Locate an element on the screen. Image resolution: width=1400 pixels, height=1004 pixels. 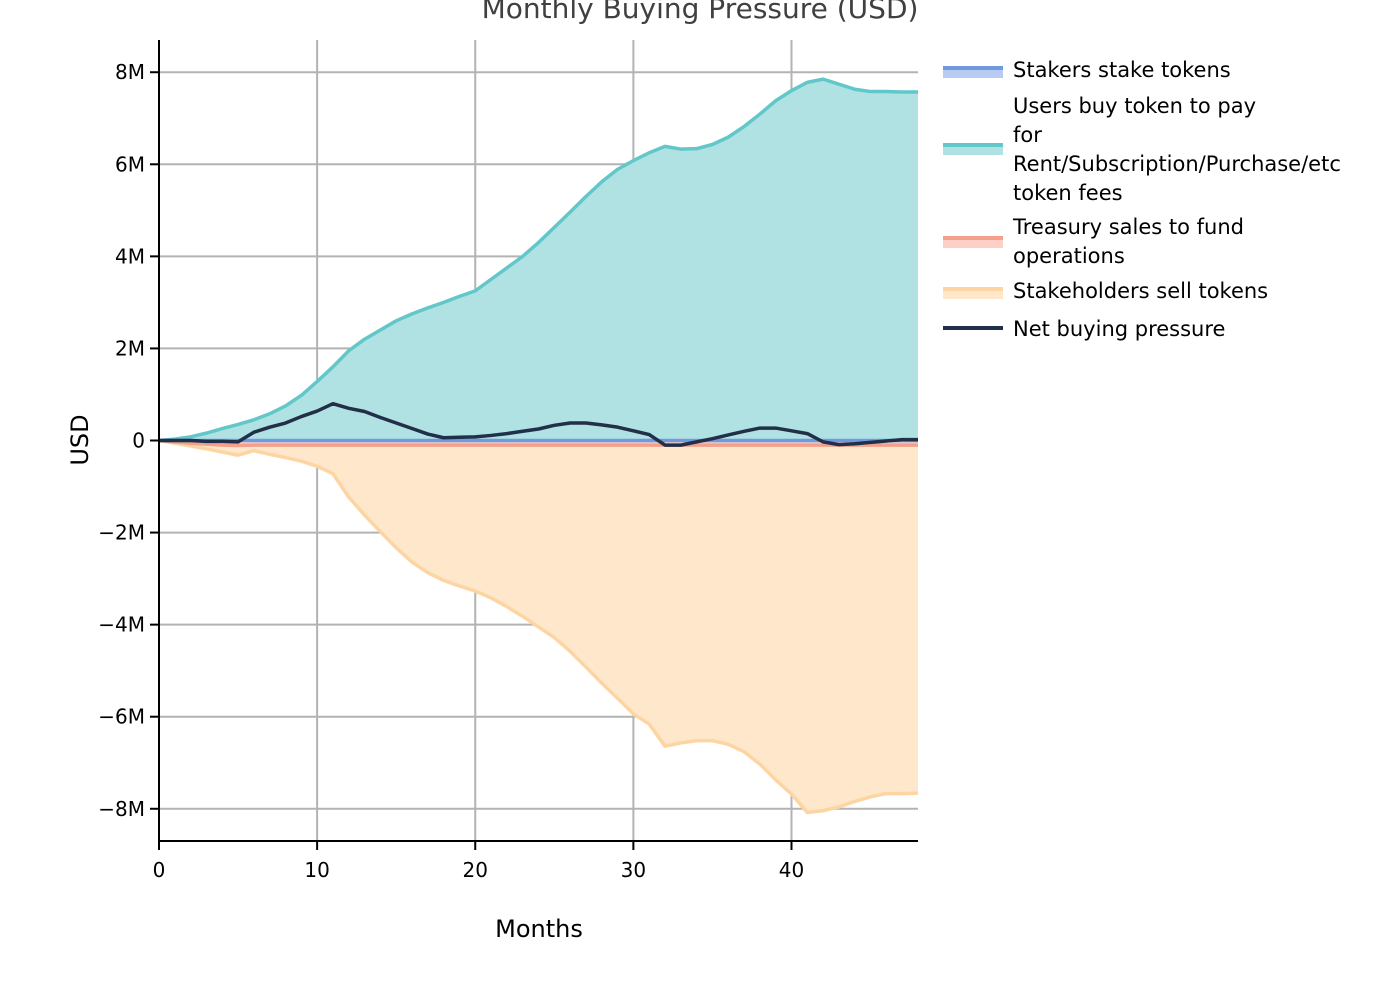
legend-label-line: Treasury sales to fund is located at coordinates (1128, 227).